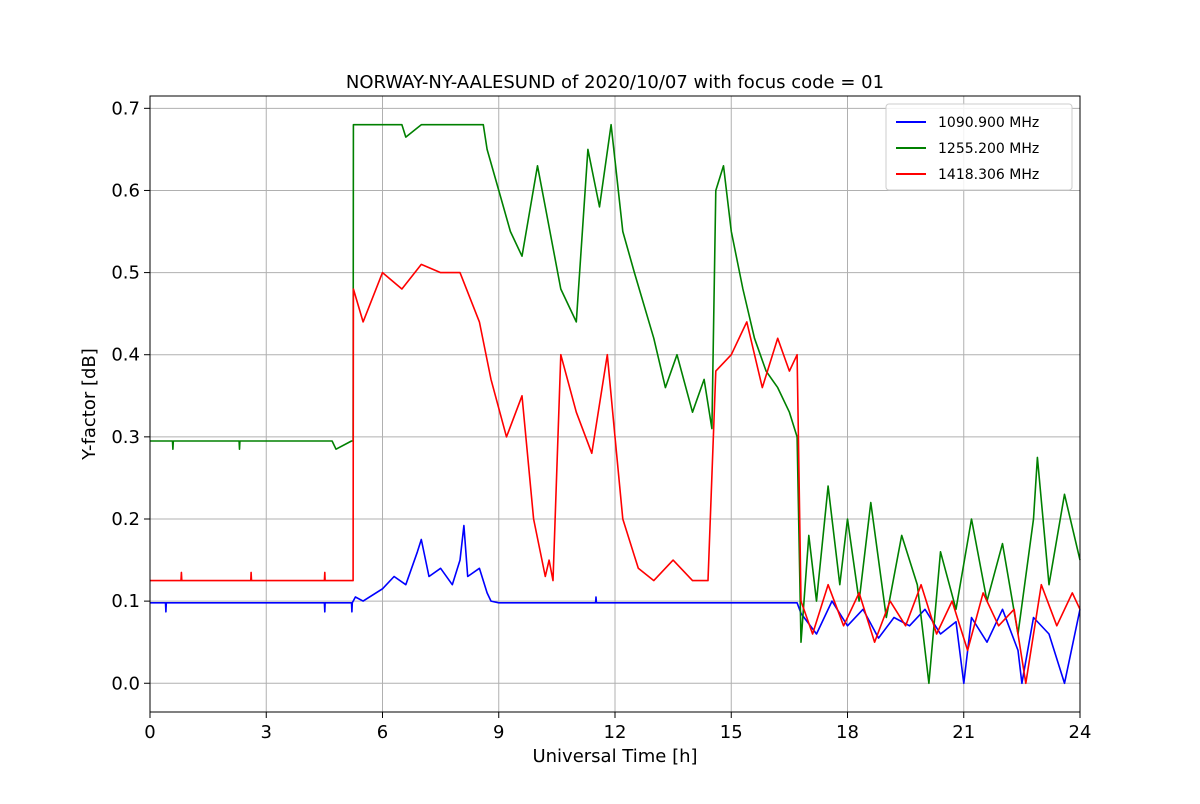  What do you see at coordinates (89, 404) in the screenshot?
I see `y-axis-label: Y-factor [dB]` at bounding box center [89, 404].